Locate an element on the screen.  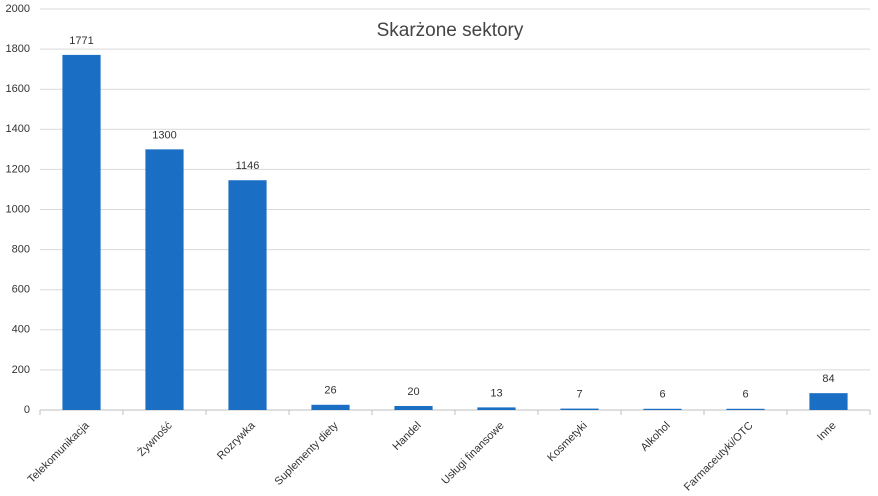
x-tick-label: Alkohol is located at coordinates (656, 437).